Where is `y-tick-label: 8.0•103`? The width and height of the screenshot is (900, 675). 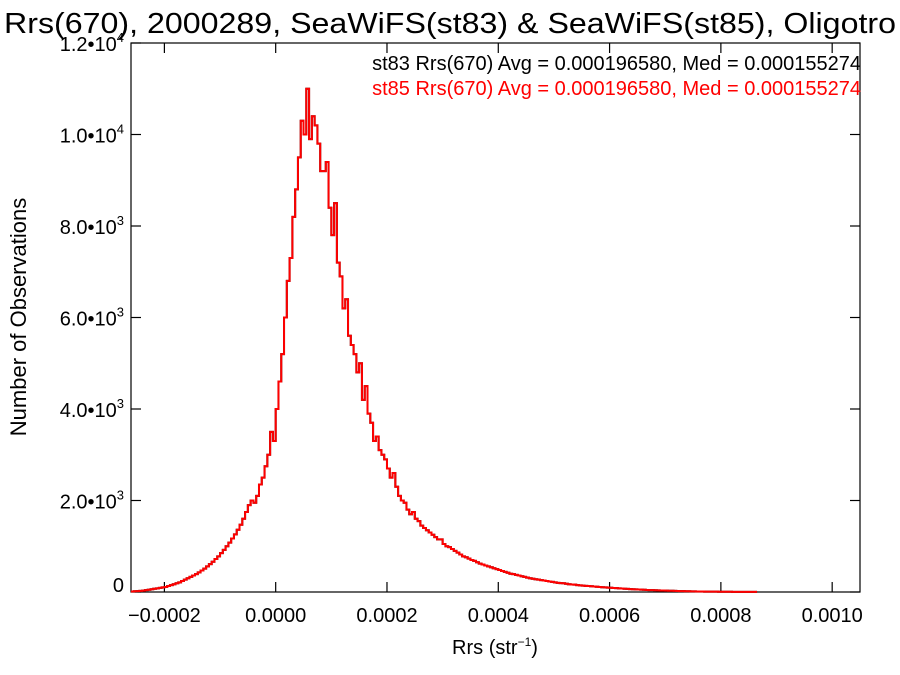
y-tick-label: 8.0•103 is located at coordinates (92, 226).